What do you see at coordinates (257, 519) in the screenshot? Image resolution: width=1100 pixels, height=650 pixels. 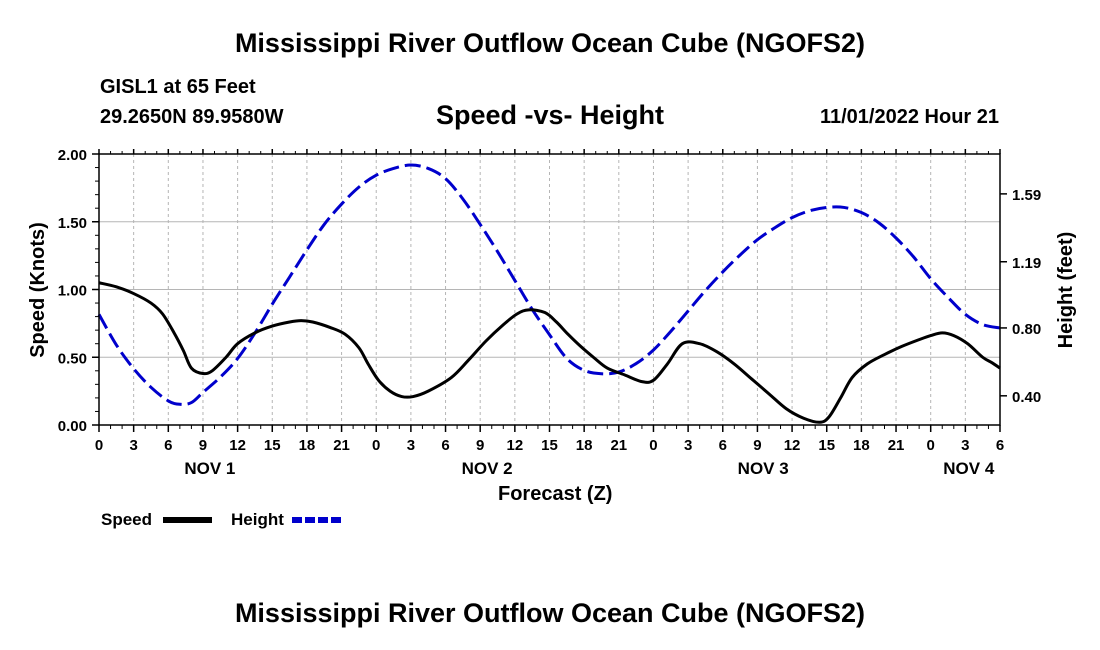 I see `legend-label-height: Height` at bounding box center [257, 519].